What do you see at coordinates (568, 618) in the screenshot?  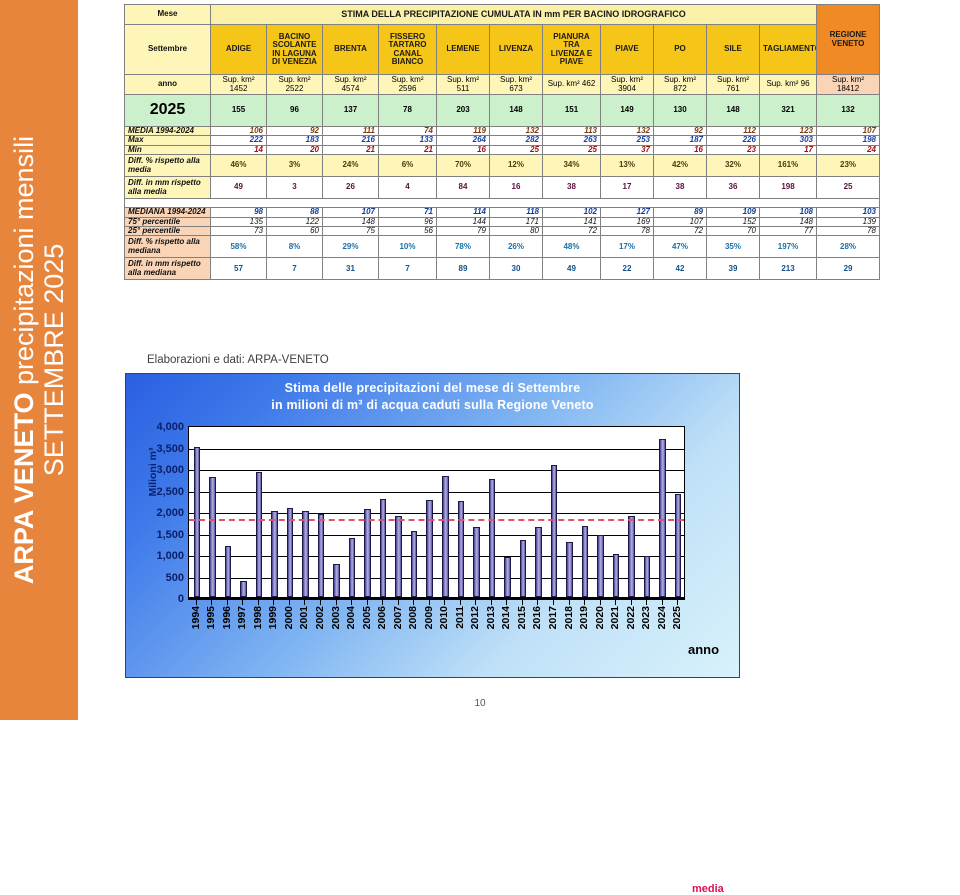 I see `chart-x-tick-label: 2018` at bounding box center [568, 618].